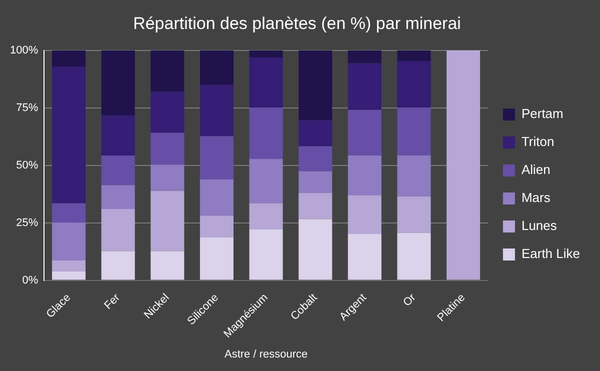  Describe the element at coordinates (27, 165) in the screenshot. I see `y-tick-label: 50%` at that location.